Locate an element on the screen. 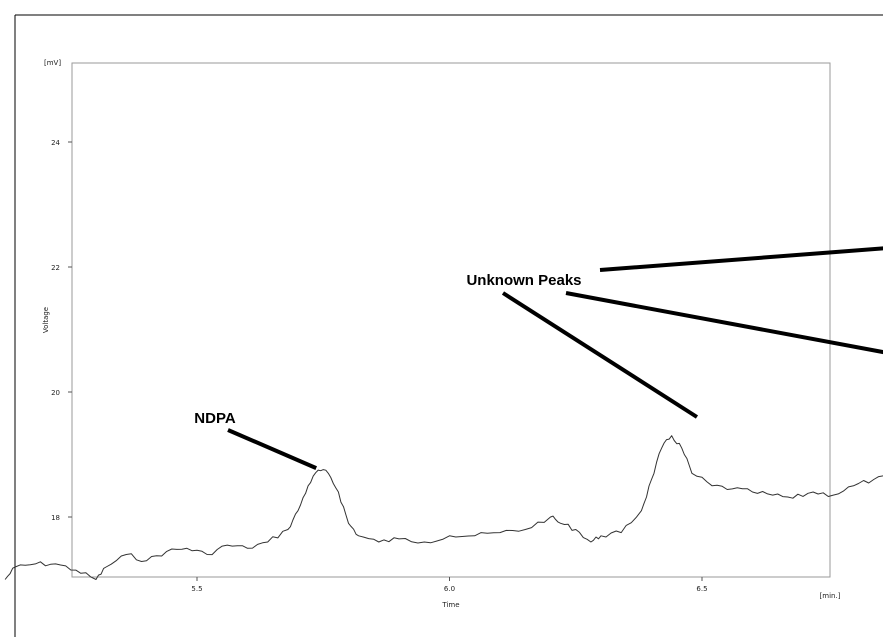 The image size is (883, 637). x-axis-ticks: 5.56.06.57.07.58.0 is located at coordinates (449, 585).